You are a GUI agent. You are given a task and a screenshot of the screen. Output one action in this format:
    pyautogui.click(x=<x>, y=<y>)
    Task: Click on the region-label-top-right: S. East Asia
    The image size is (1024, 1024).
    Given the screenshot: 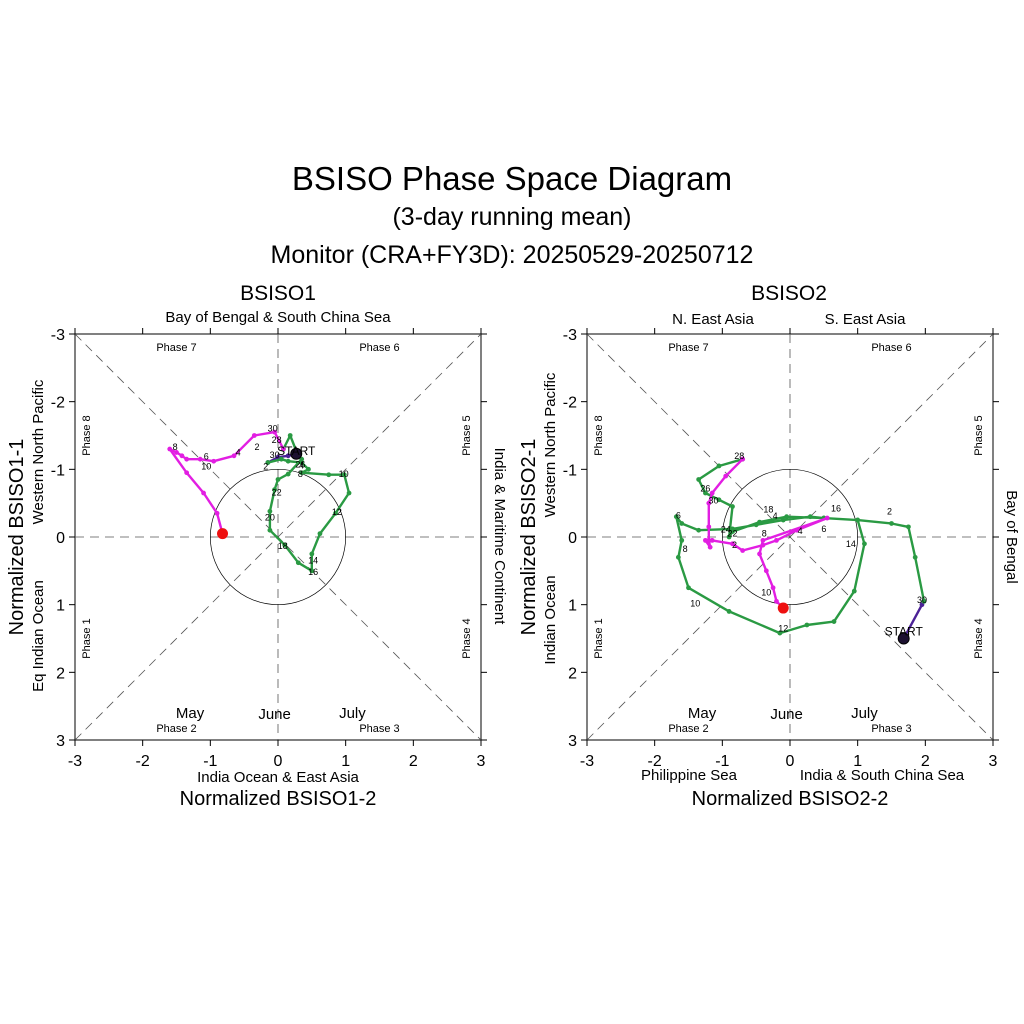 What is the action you would take?
    pyautogui.click(x=866, y=319)
    